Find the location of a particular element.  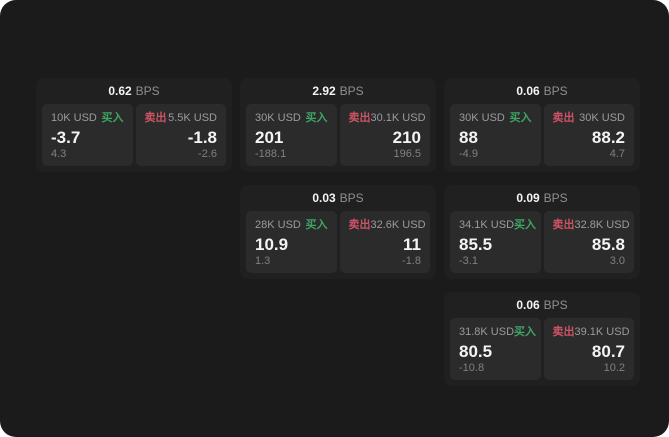

sell-panel-top: 卖出 39.1K USD is located at coordinates (591, 332).